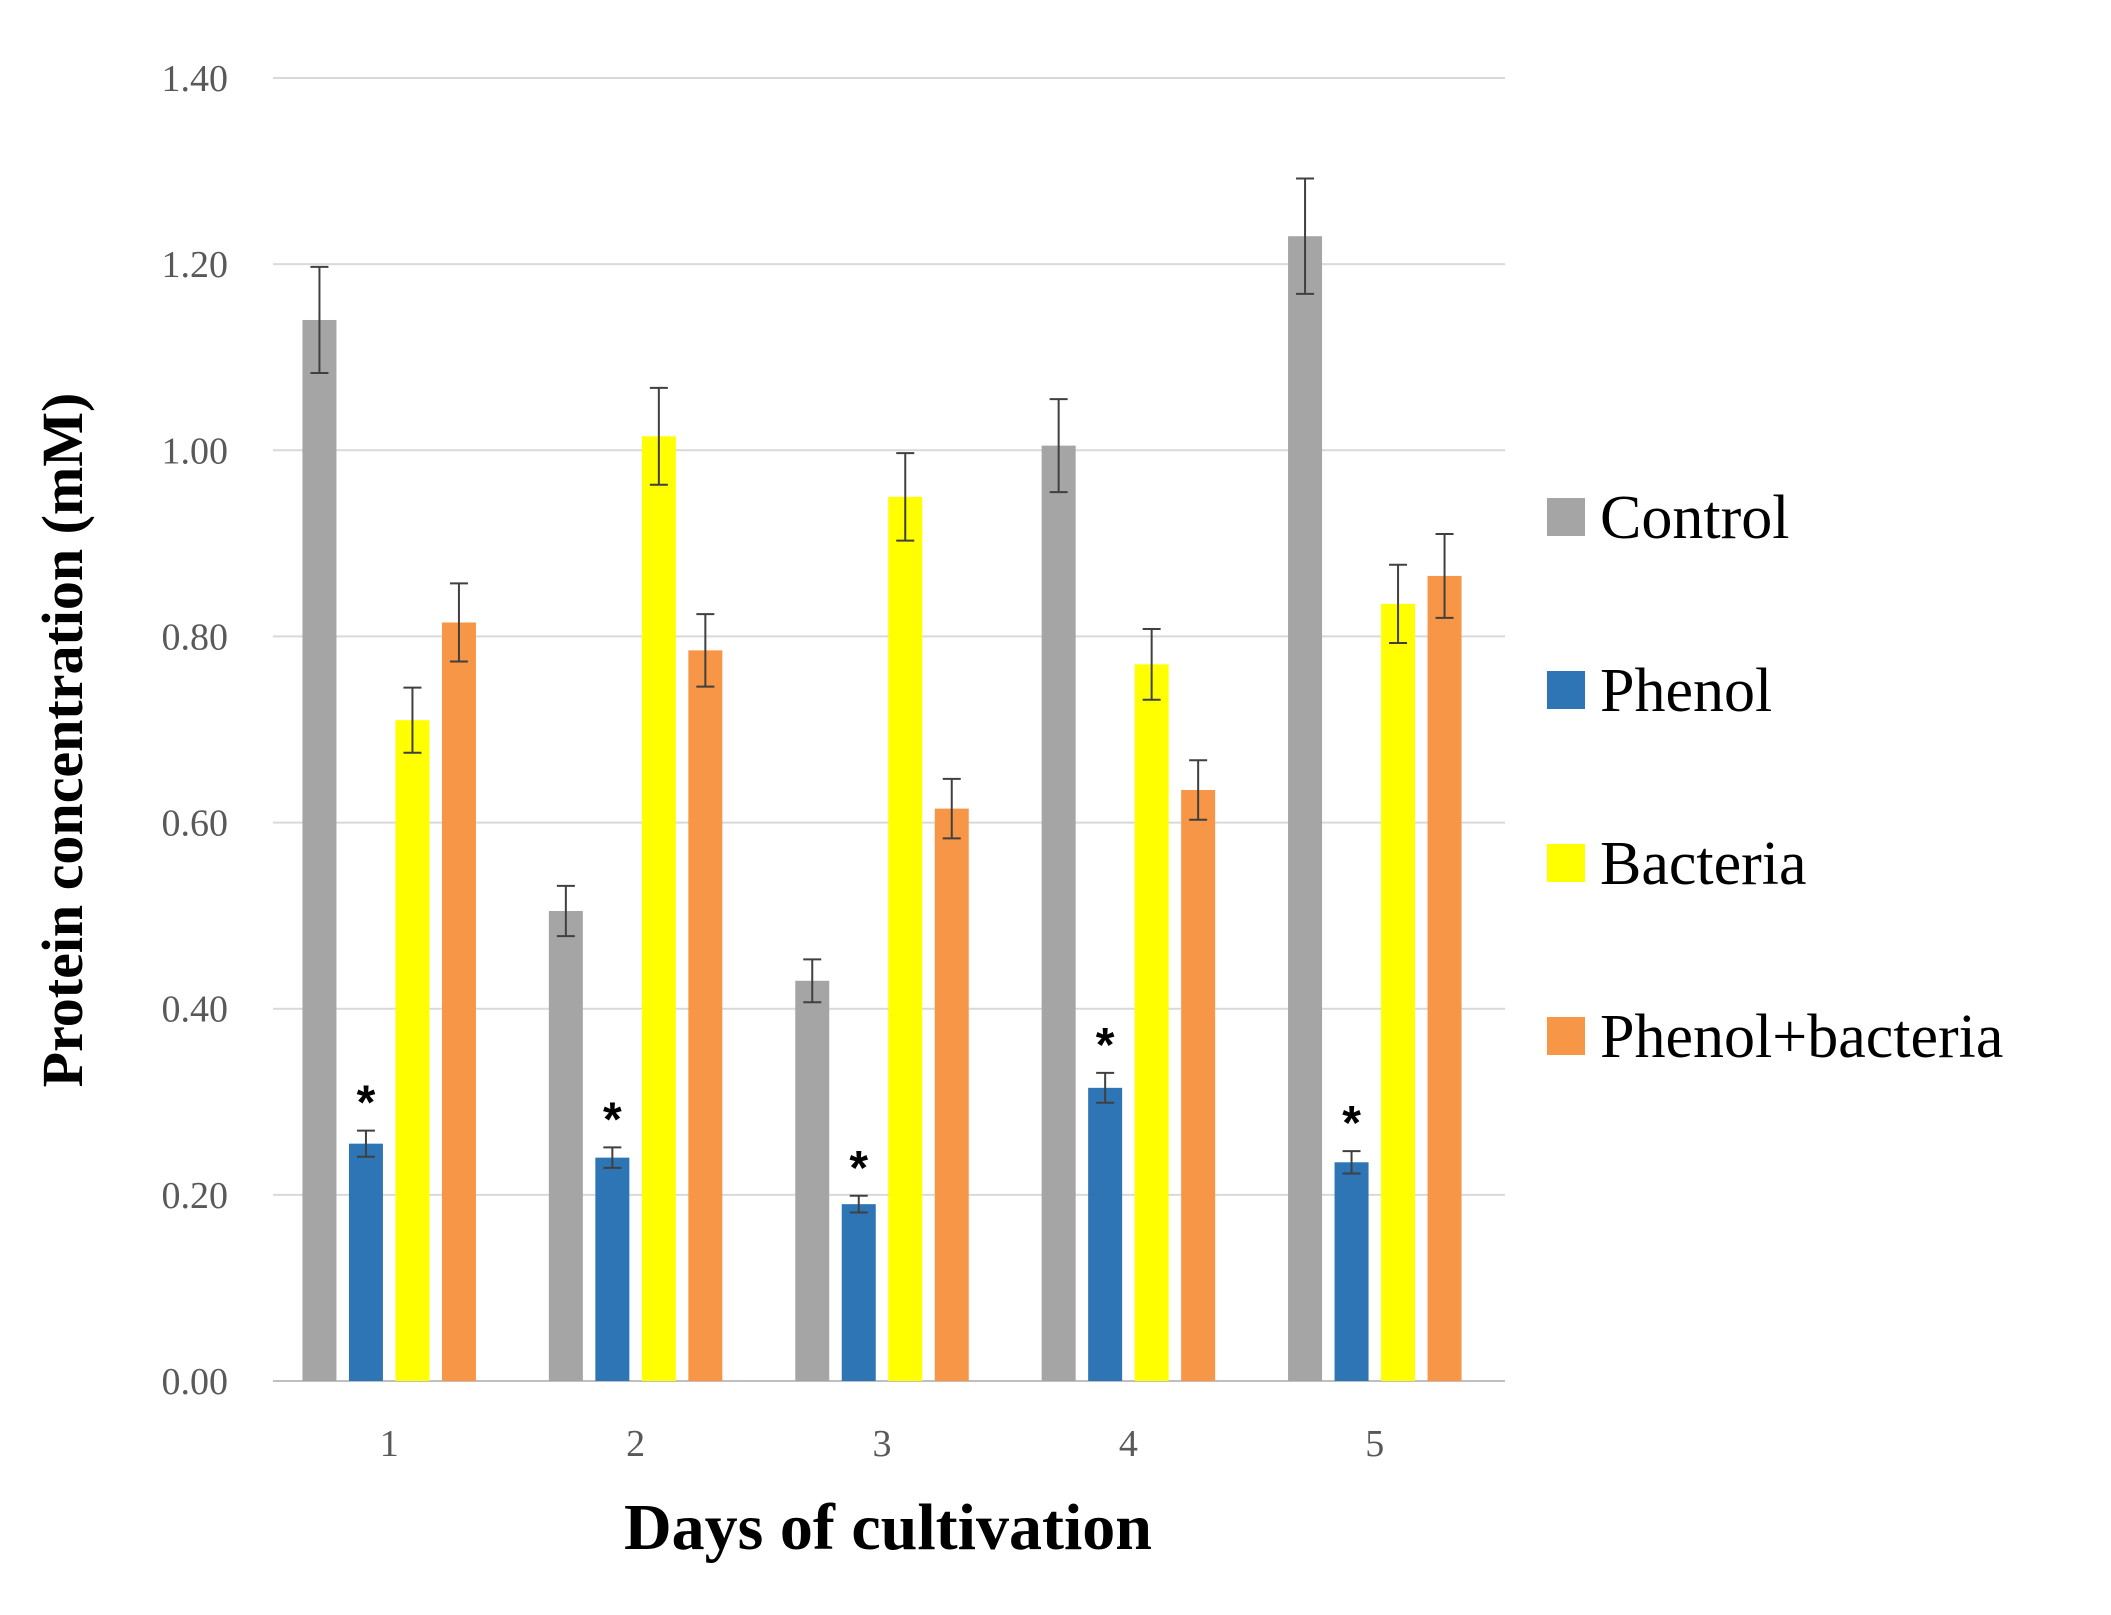  What do you see at coordinates (1703, 864) in the screenshot?
I see `legend-label: Bacteria` at bounding box center [1703, 864].